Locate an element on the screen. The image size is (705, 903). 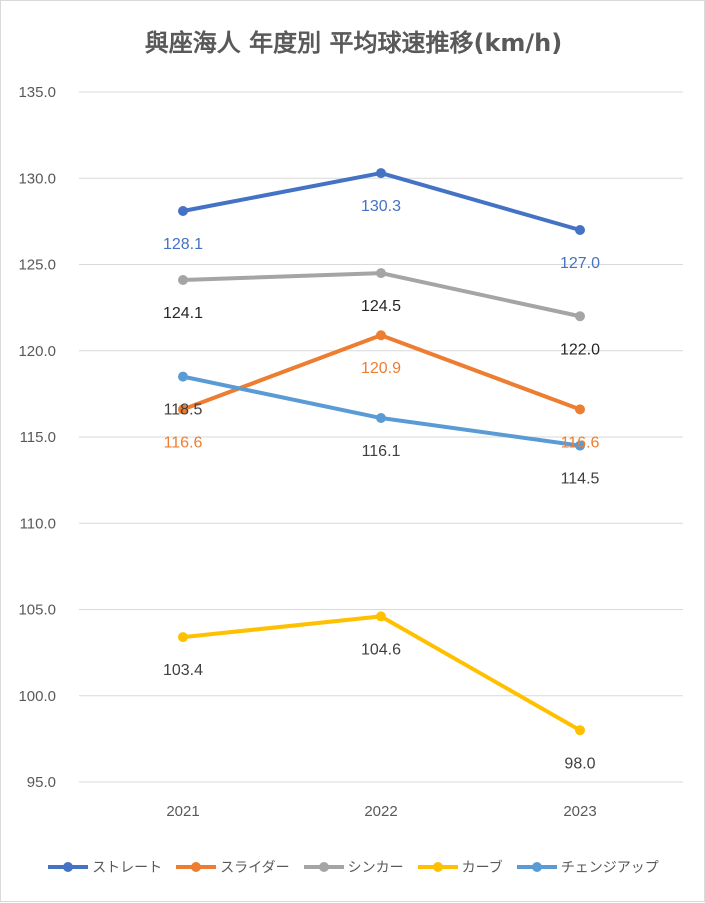
data-label: 122.0 is located at coordinates (580, 349).